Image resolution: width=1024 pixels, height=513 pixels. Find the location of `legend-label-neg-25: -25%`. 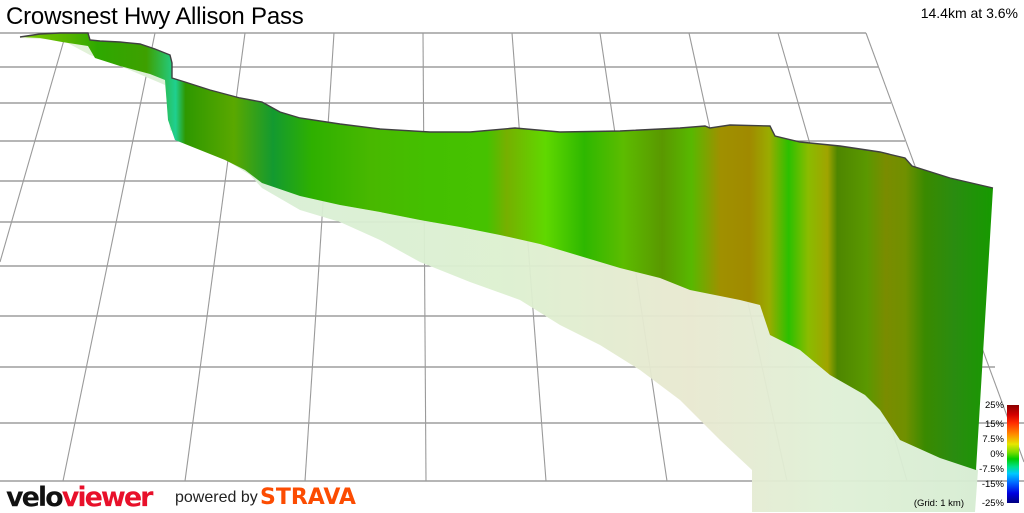

legend-label-neg-25: -25% is located at coordinates (992, 503).